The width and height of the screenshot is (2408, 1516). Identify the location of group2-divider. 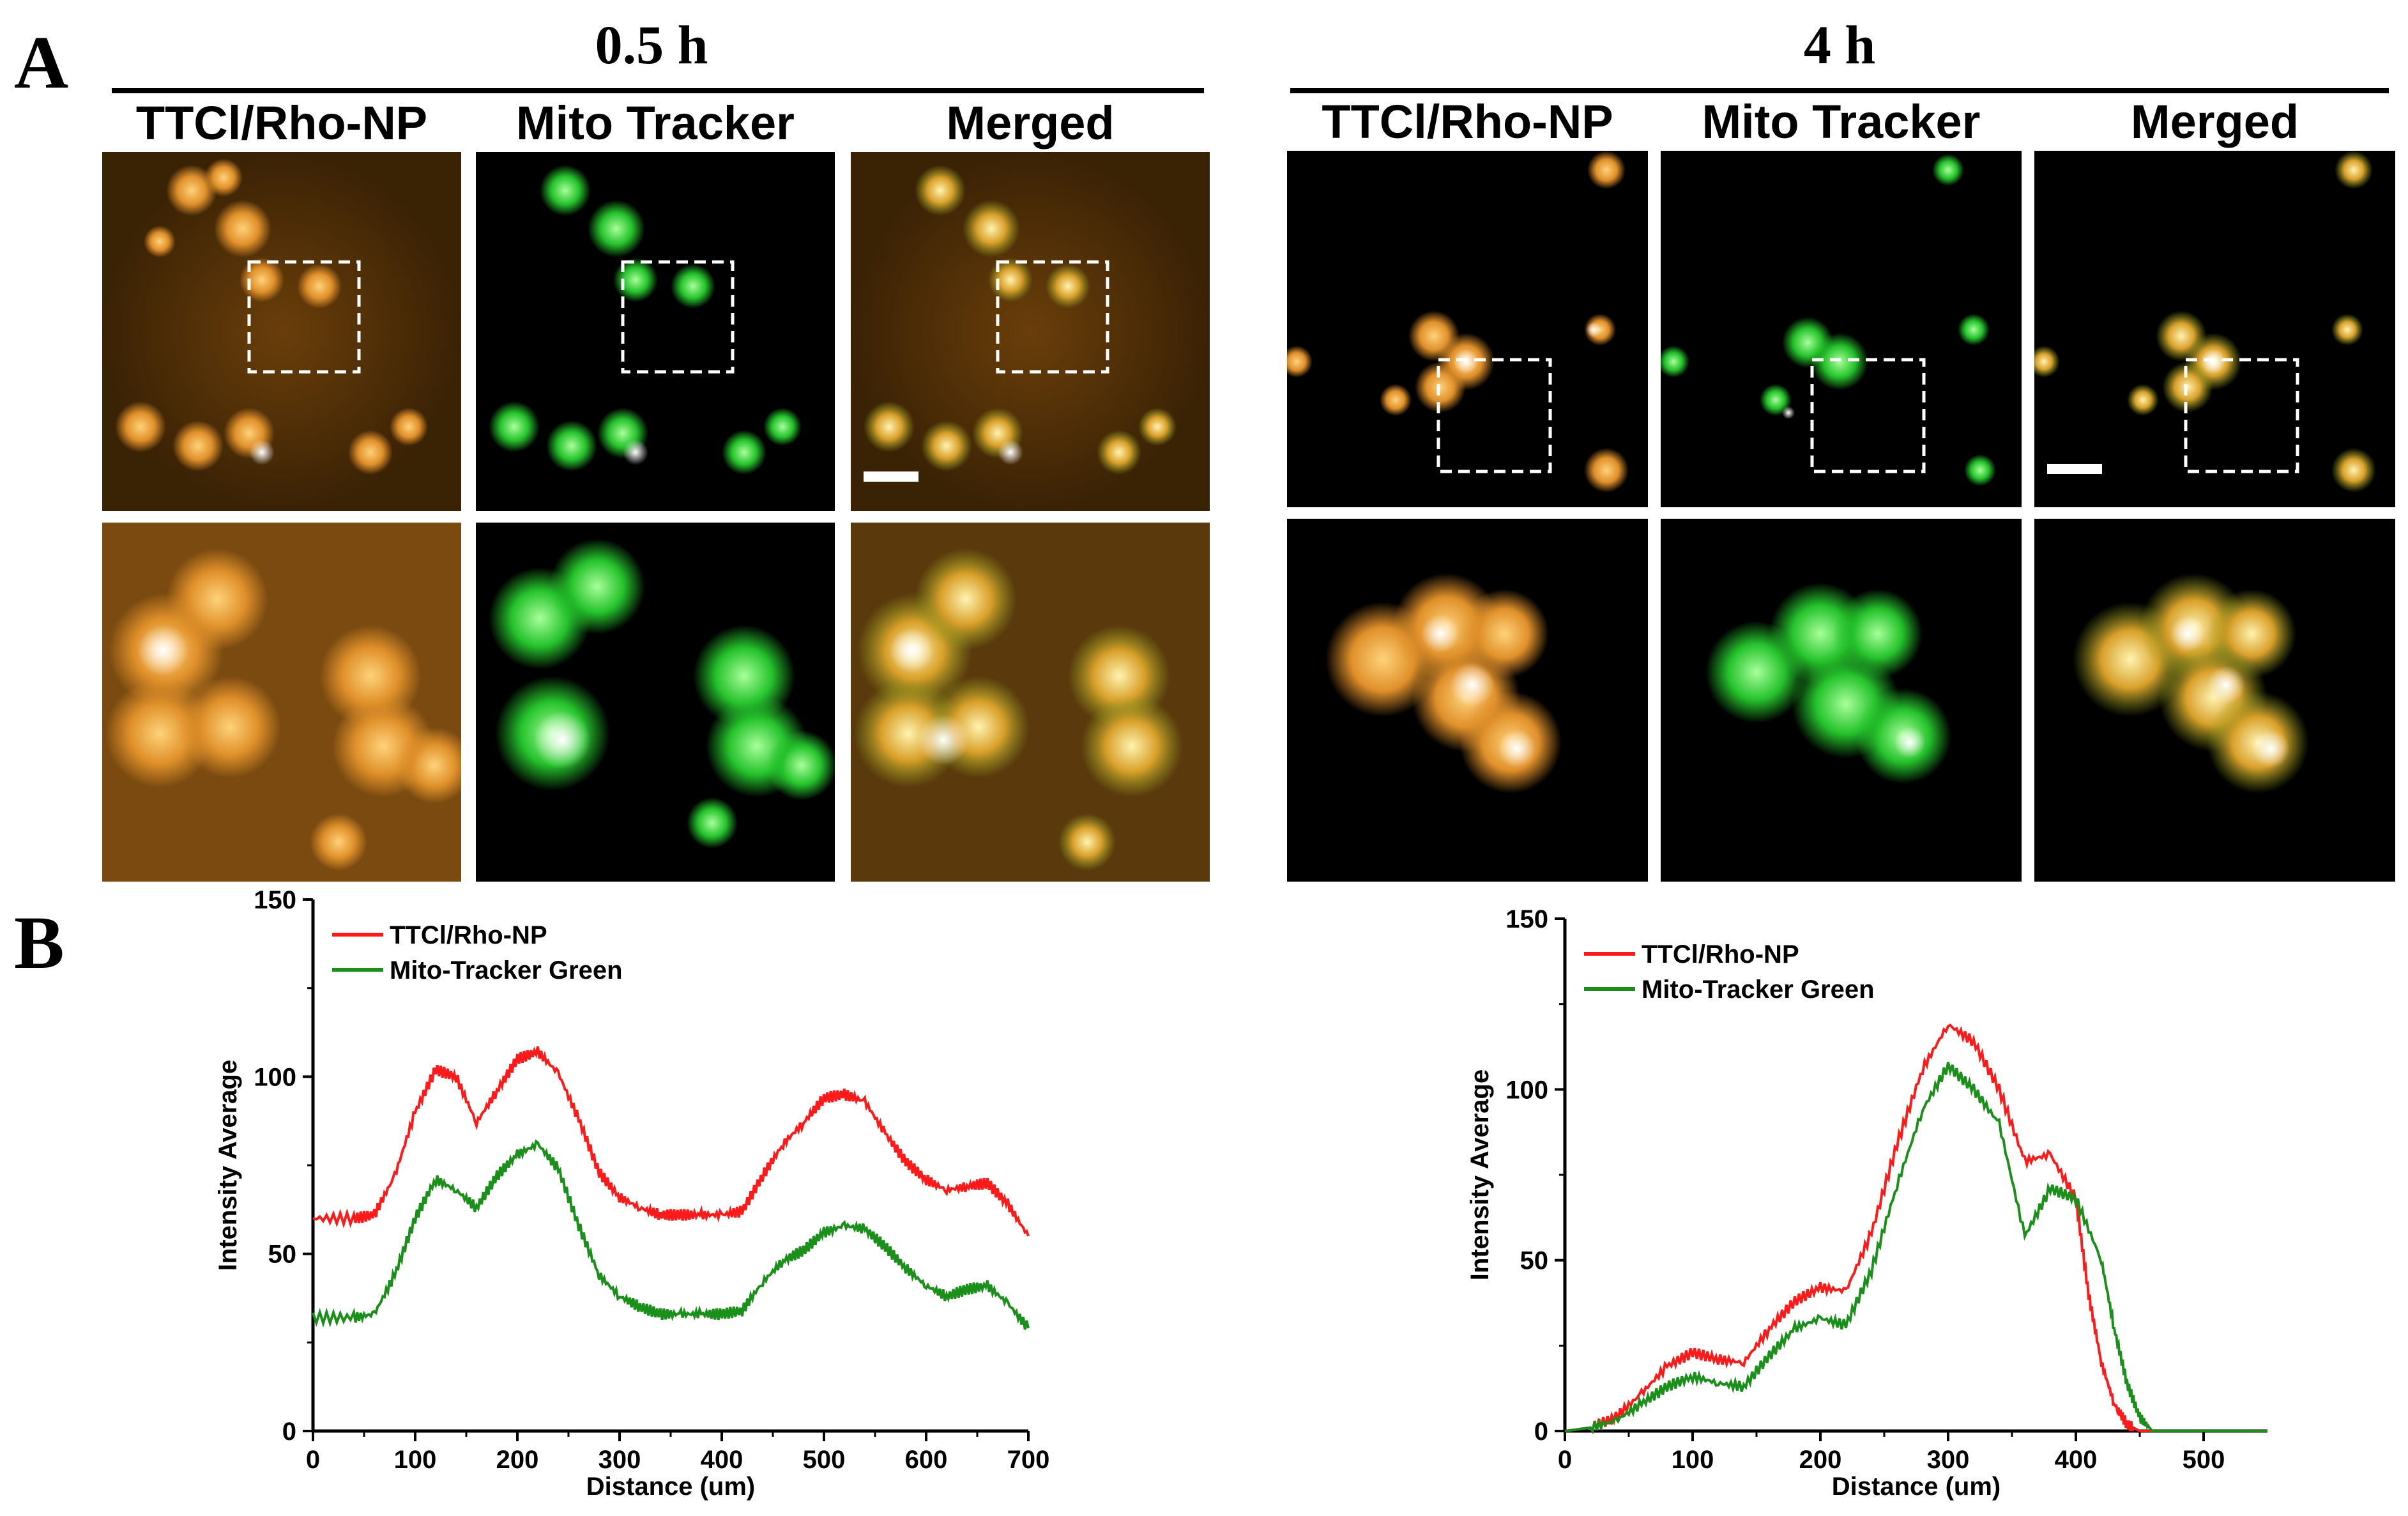
(1839, 91).